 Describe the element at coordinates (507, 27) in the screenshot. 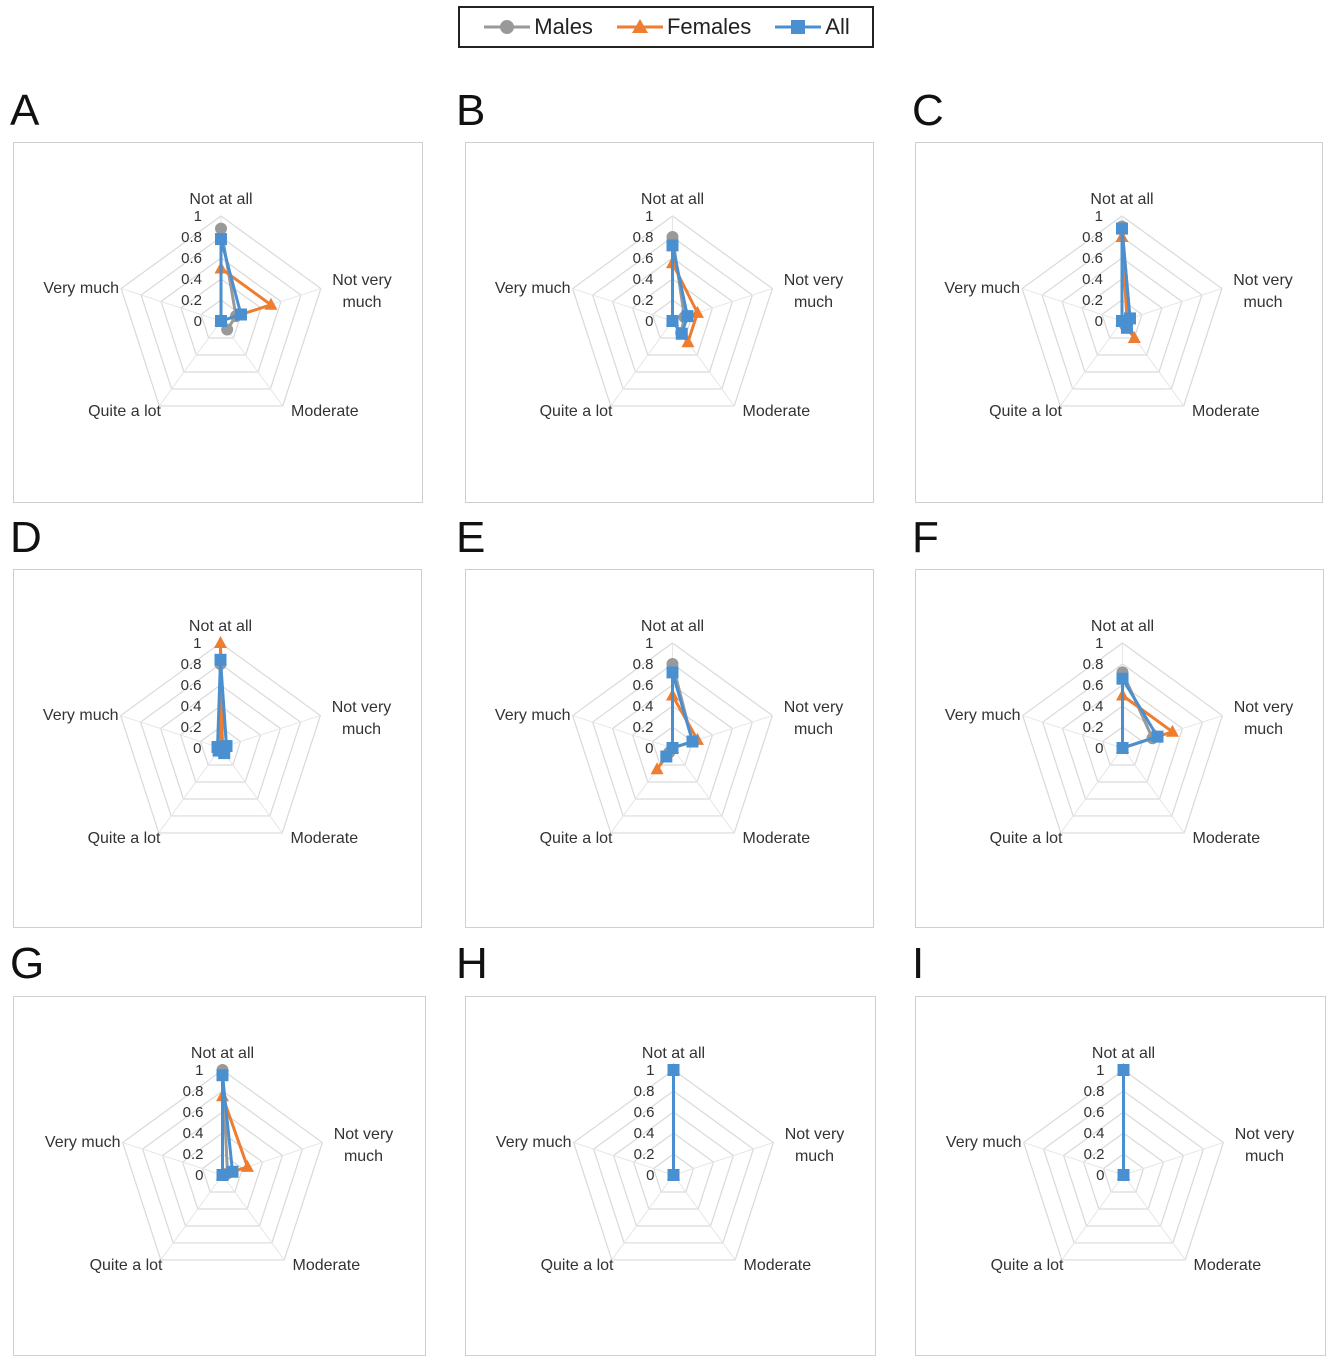

I see `legend-swatch-males` at that location.